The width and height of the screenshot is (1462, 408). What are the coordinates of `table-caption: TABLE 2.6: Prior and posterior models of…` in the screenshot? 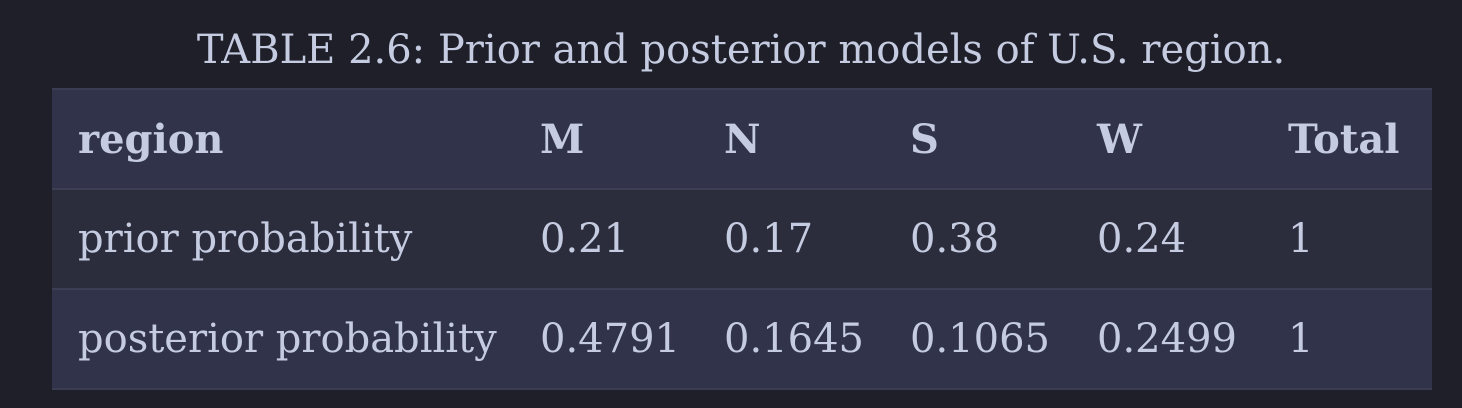 It's located at (741, 50).